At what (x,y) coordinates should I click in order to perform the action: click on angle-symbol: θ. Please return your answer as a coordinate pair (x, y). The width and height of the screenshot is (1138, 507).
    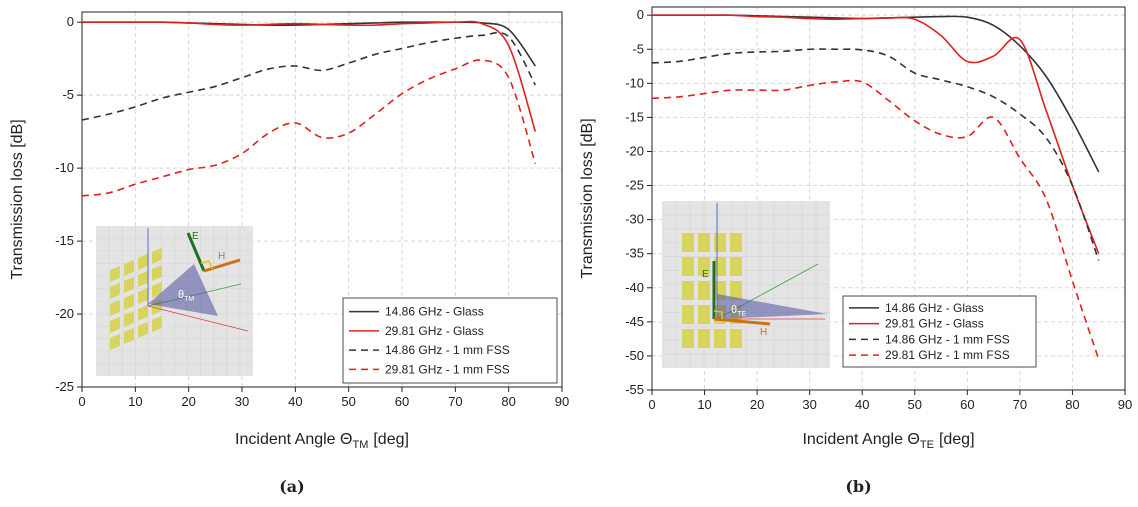
    Looking at the image, I should click on (734, 310).